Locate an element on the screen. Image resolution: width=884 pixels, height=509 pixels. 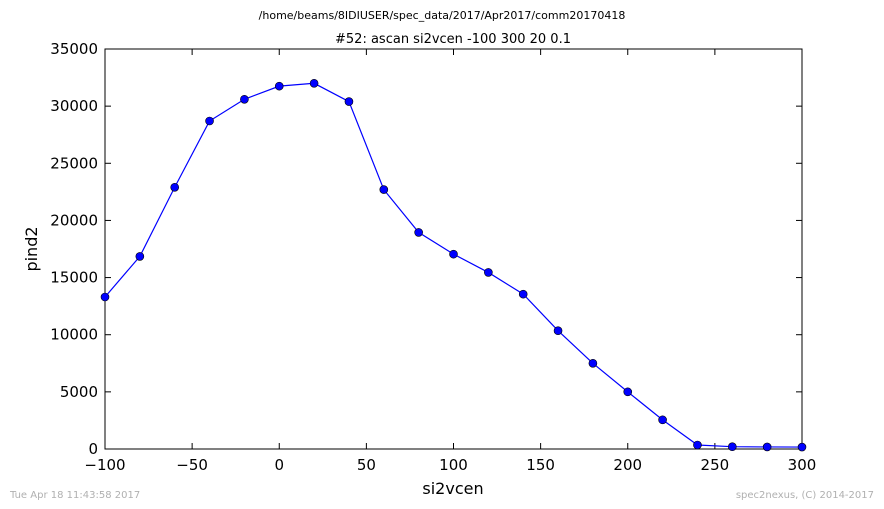
x-tick-label: 200 is located at coordinates (627, 465).